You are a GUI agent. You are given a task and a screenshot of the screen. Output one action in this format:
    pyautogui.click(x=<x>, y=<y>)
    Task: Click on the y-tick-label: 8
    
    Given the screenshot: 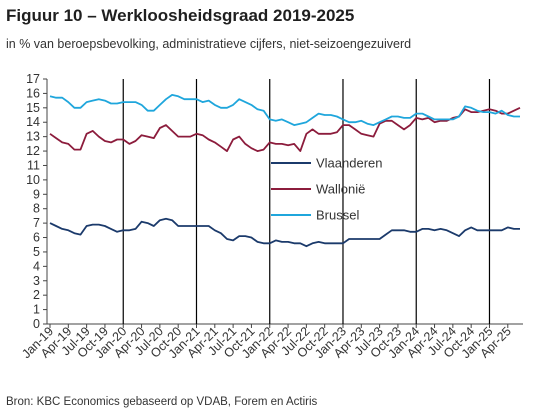 What is the action you would take?
    pyautogui.click(x=36, y=209)
    